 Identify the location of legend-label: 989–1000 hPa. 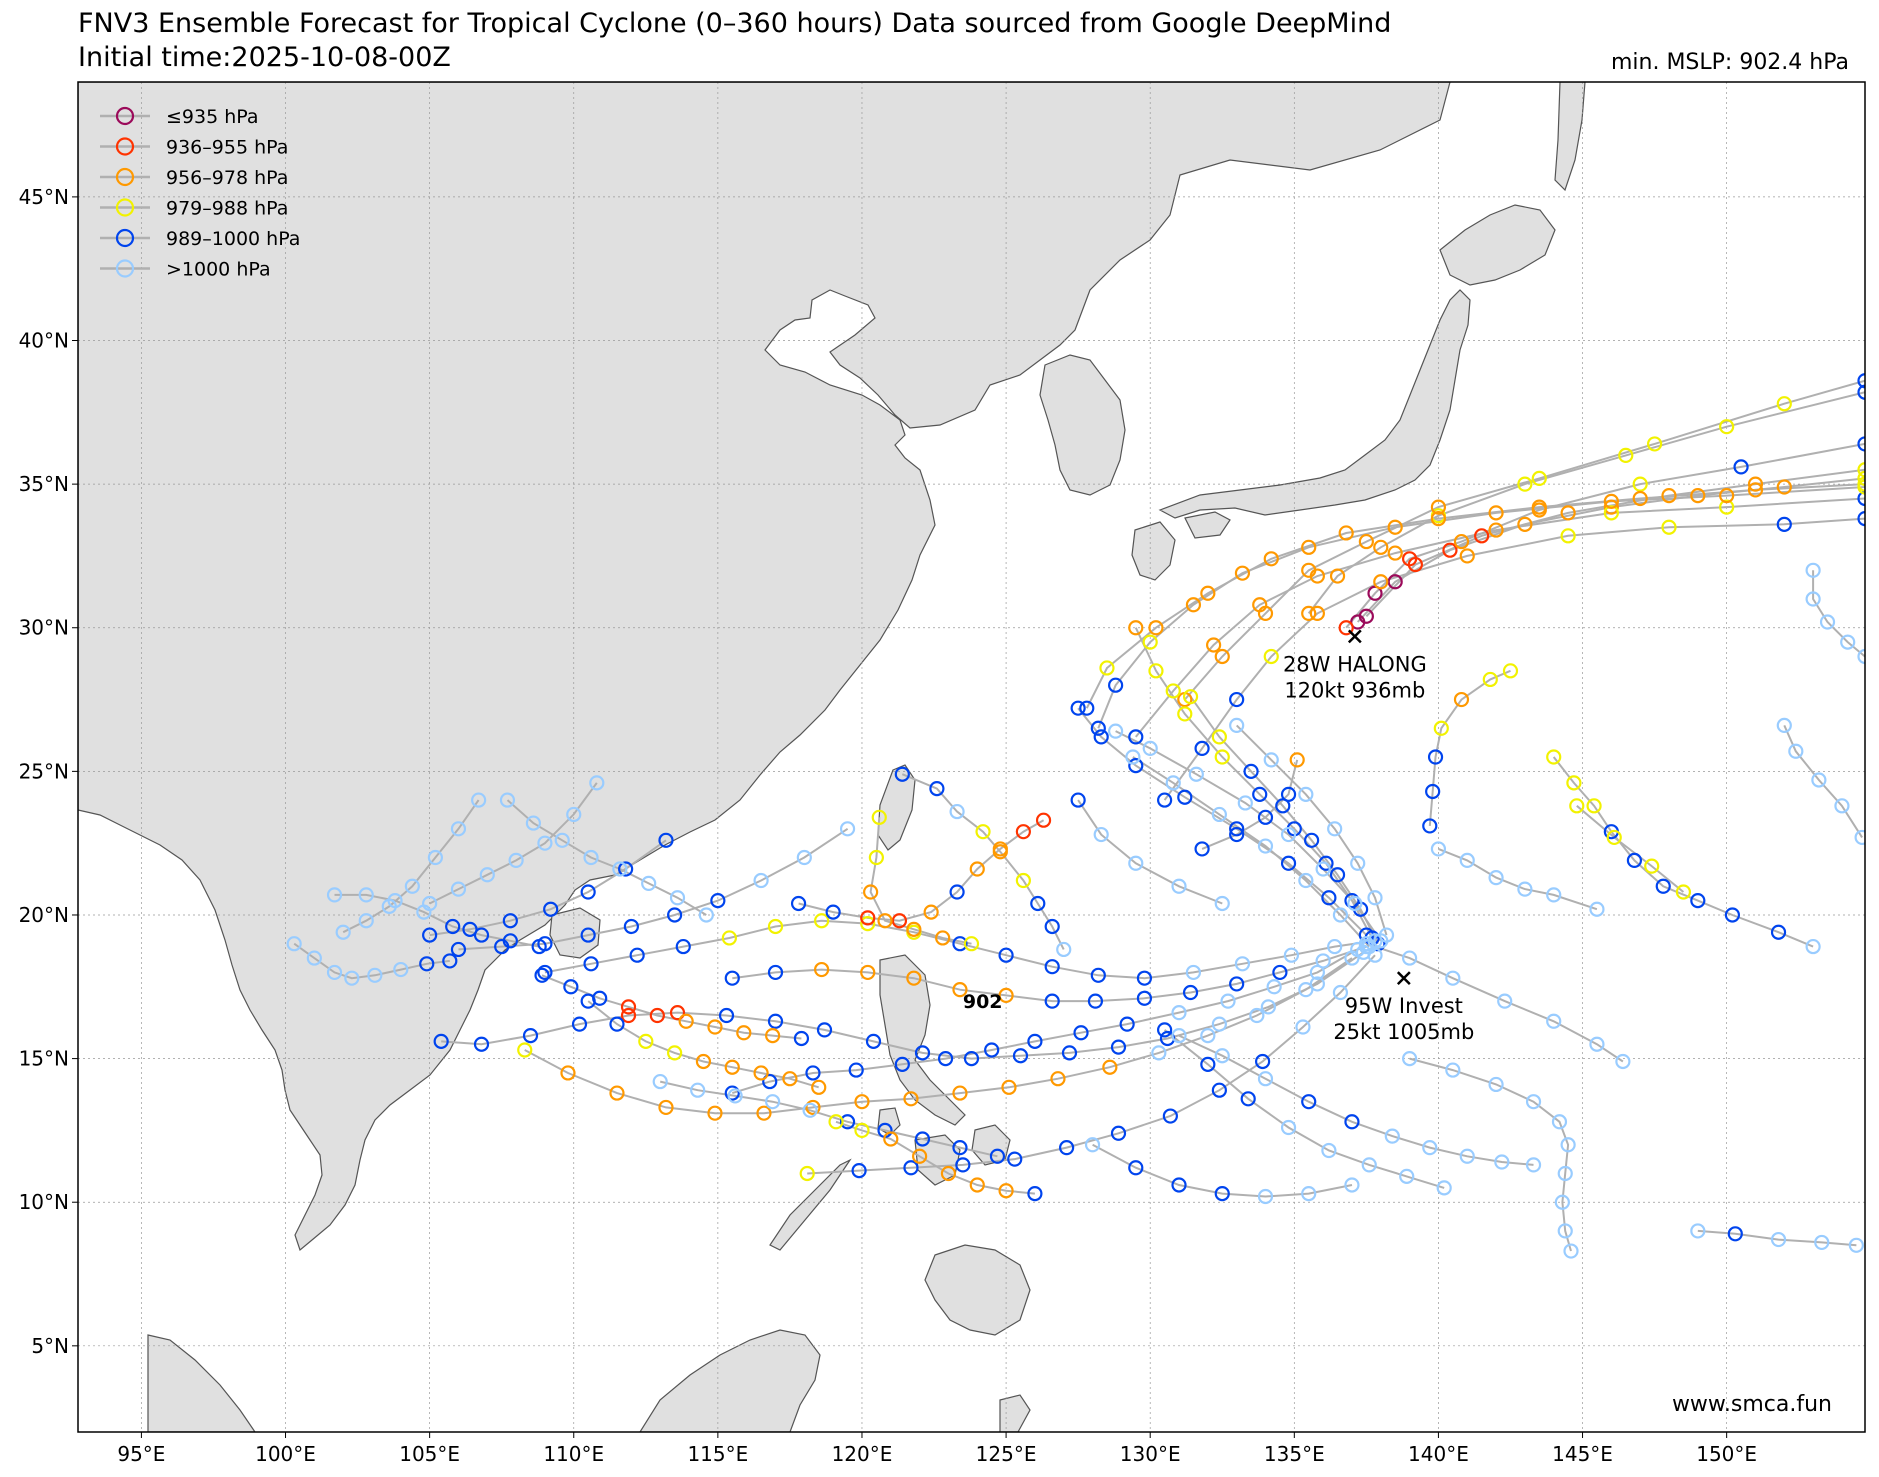
(233, 239).